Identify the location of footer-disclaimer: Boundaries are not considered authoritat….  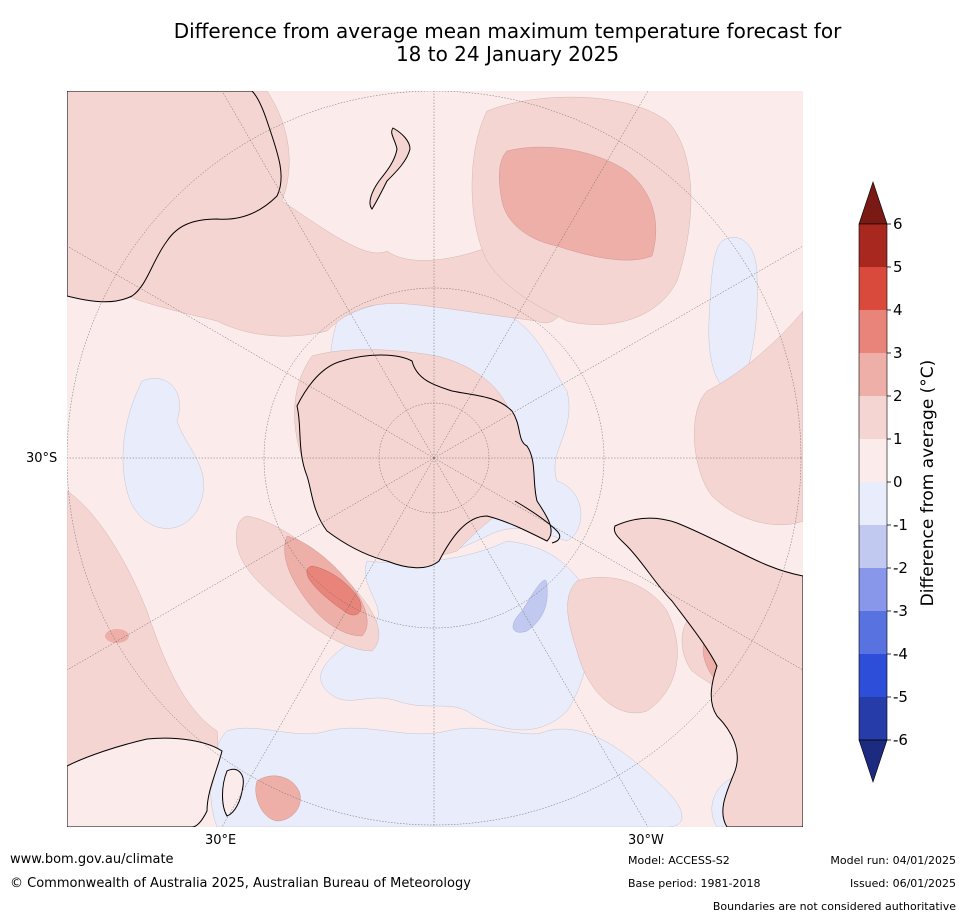
(834, 906).